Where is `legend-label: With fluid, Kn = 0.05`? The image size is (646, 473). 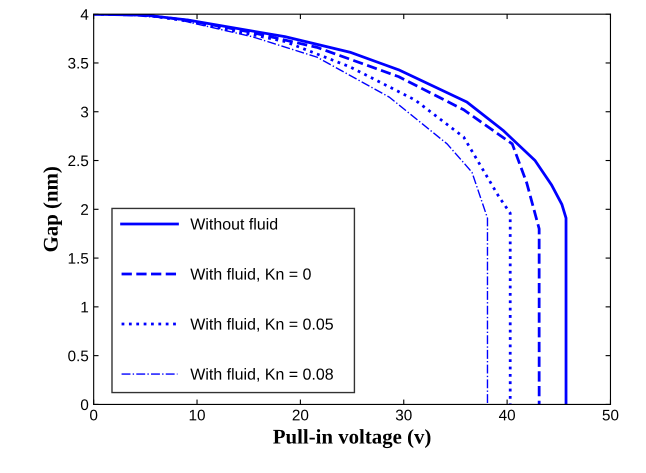
legend-label: With fluid, Kn = 0.05 is located at coordinates (261, 325).